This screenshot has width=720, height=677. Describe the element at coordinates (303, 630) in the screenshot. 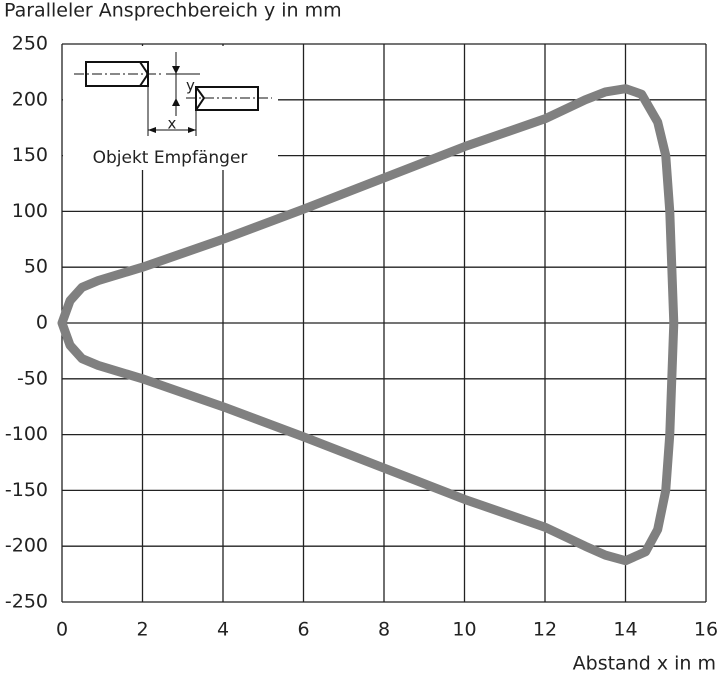

I see `x-tick-label: 6` at that location.